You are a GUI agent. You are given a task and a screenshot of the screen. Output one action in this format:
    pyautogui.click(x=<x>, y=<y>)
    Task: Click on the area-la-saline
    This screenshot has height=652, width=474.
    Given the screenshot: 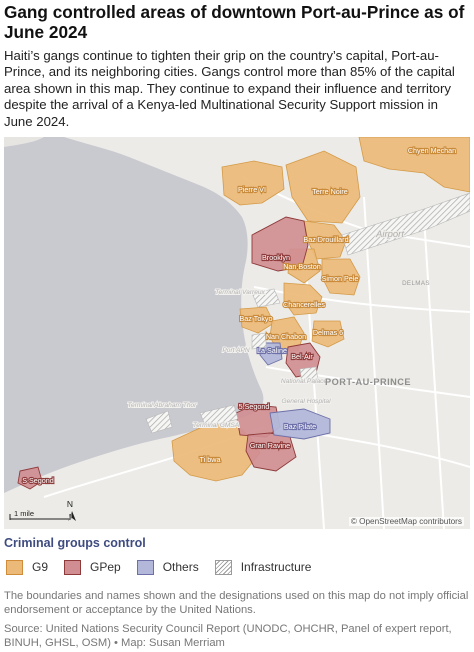 What is the action you would take?
    pyautogui.click(x=271, y=354)
    